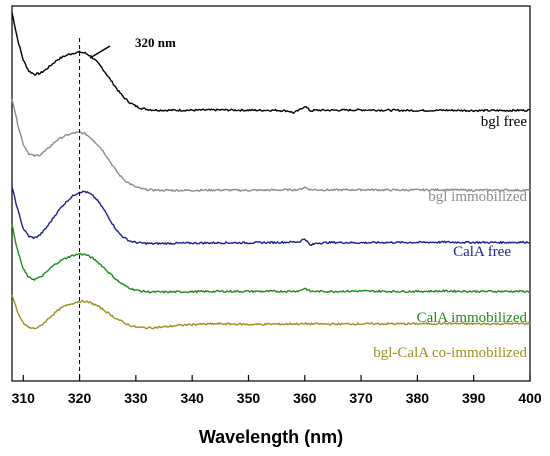 This screenshot has height=456, width=550. Describe the element at coordinates (192, 398) in the screenshot. I see `x-tick-label-3: 340` at that location.